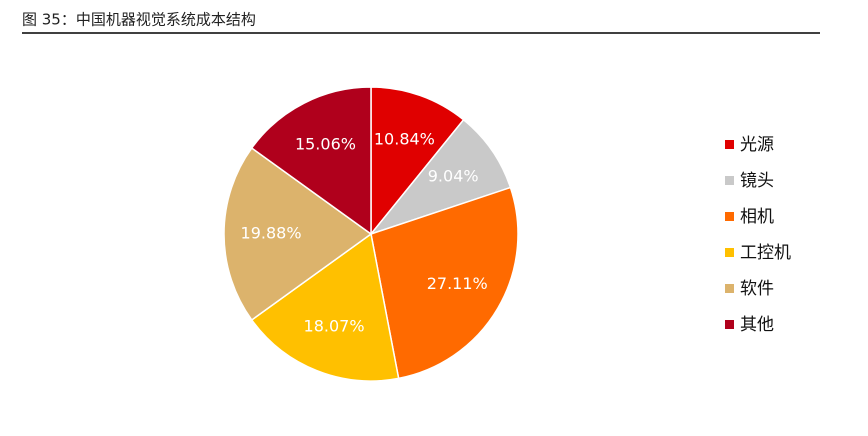  Describe the element at coordinates (334, 325) in the screenshot. I see `data-label: 18.07%` at that location.